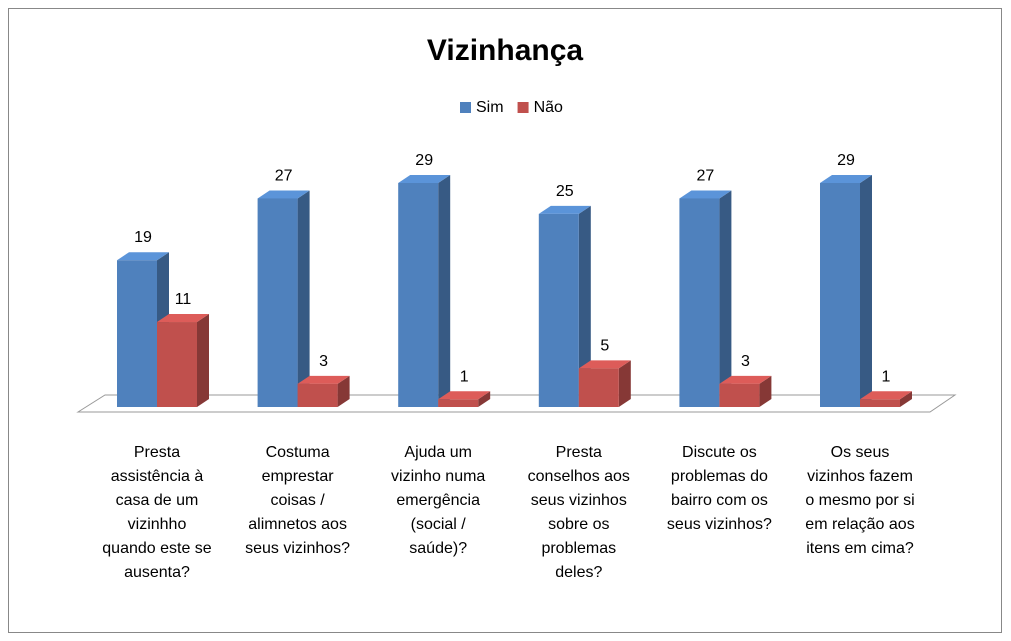 Image resolution: width=1011 pixels, height=641 pixels. What do you see at coordinates (438, 548) in the screenshot?
I see `x-tick-label-line: saúde)?` at bounding box center [438, 548].